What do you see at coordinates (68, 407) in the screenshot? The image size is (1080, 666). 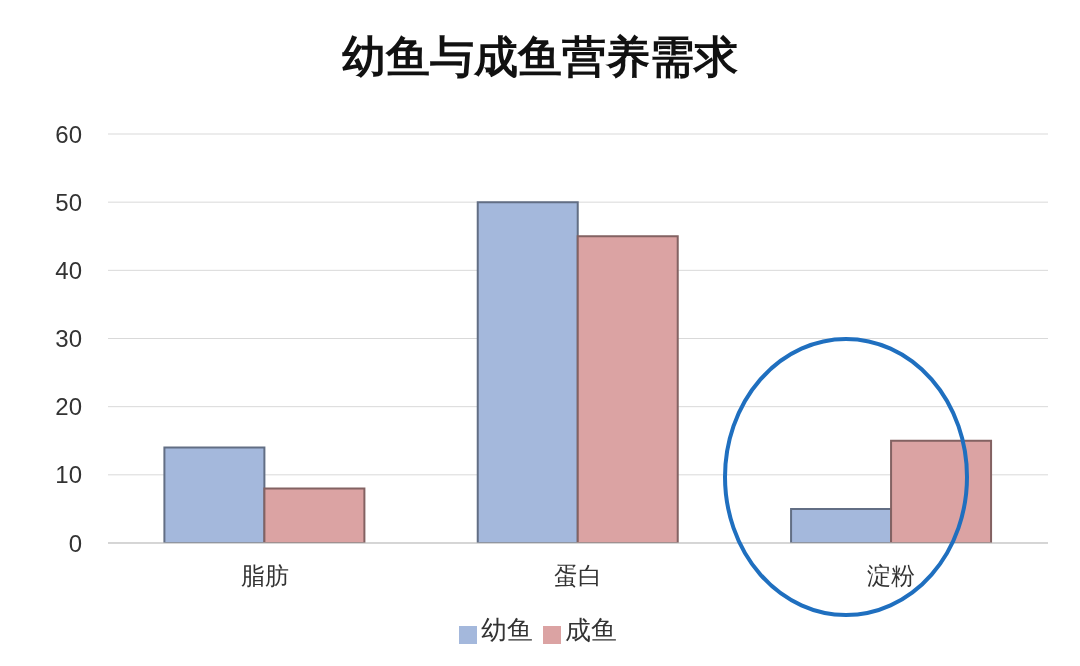 I see `y-tick-label: 20` at bounding box center [68, 407].